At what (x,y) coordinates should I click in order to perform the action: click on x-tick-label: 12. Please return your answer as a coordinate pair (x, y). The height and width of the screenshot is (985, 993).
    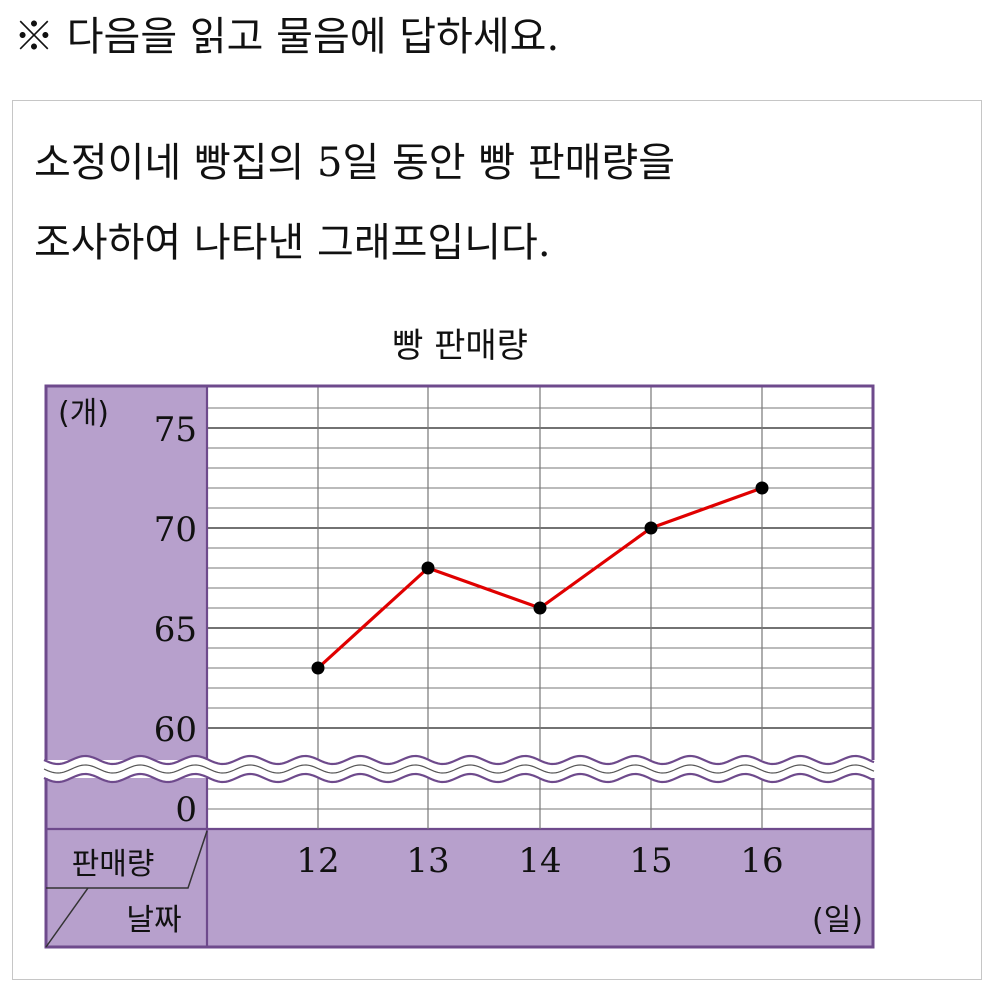
    Looking at the image, I should click on (317, 861).